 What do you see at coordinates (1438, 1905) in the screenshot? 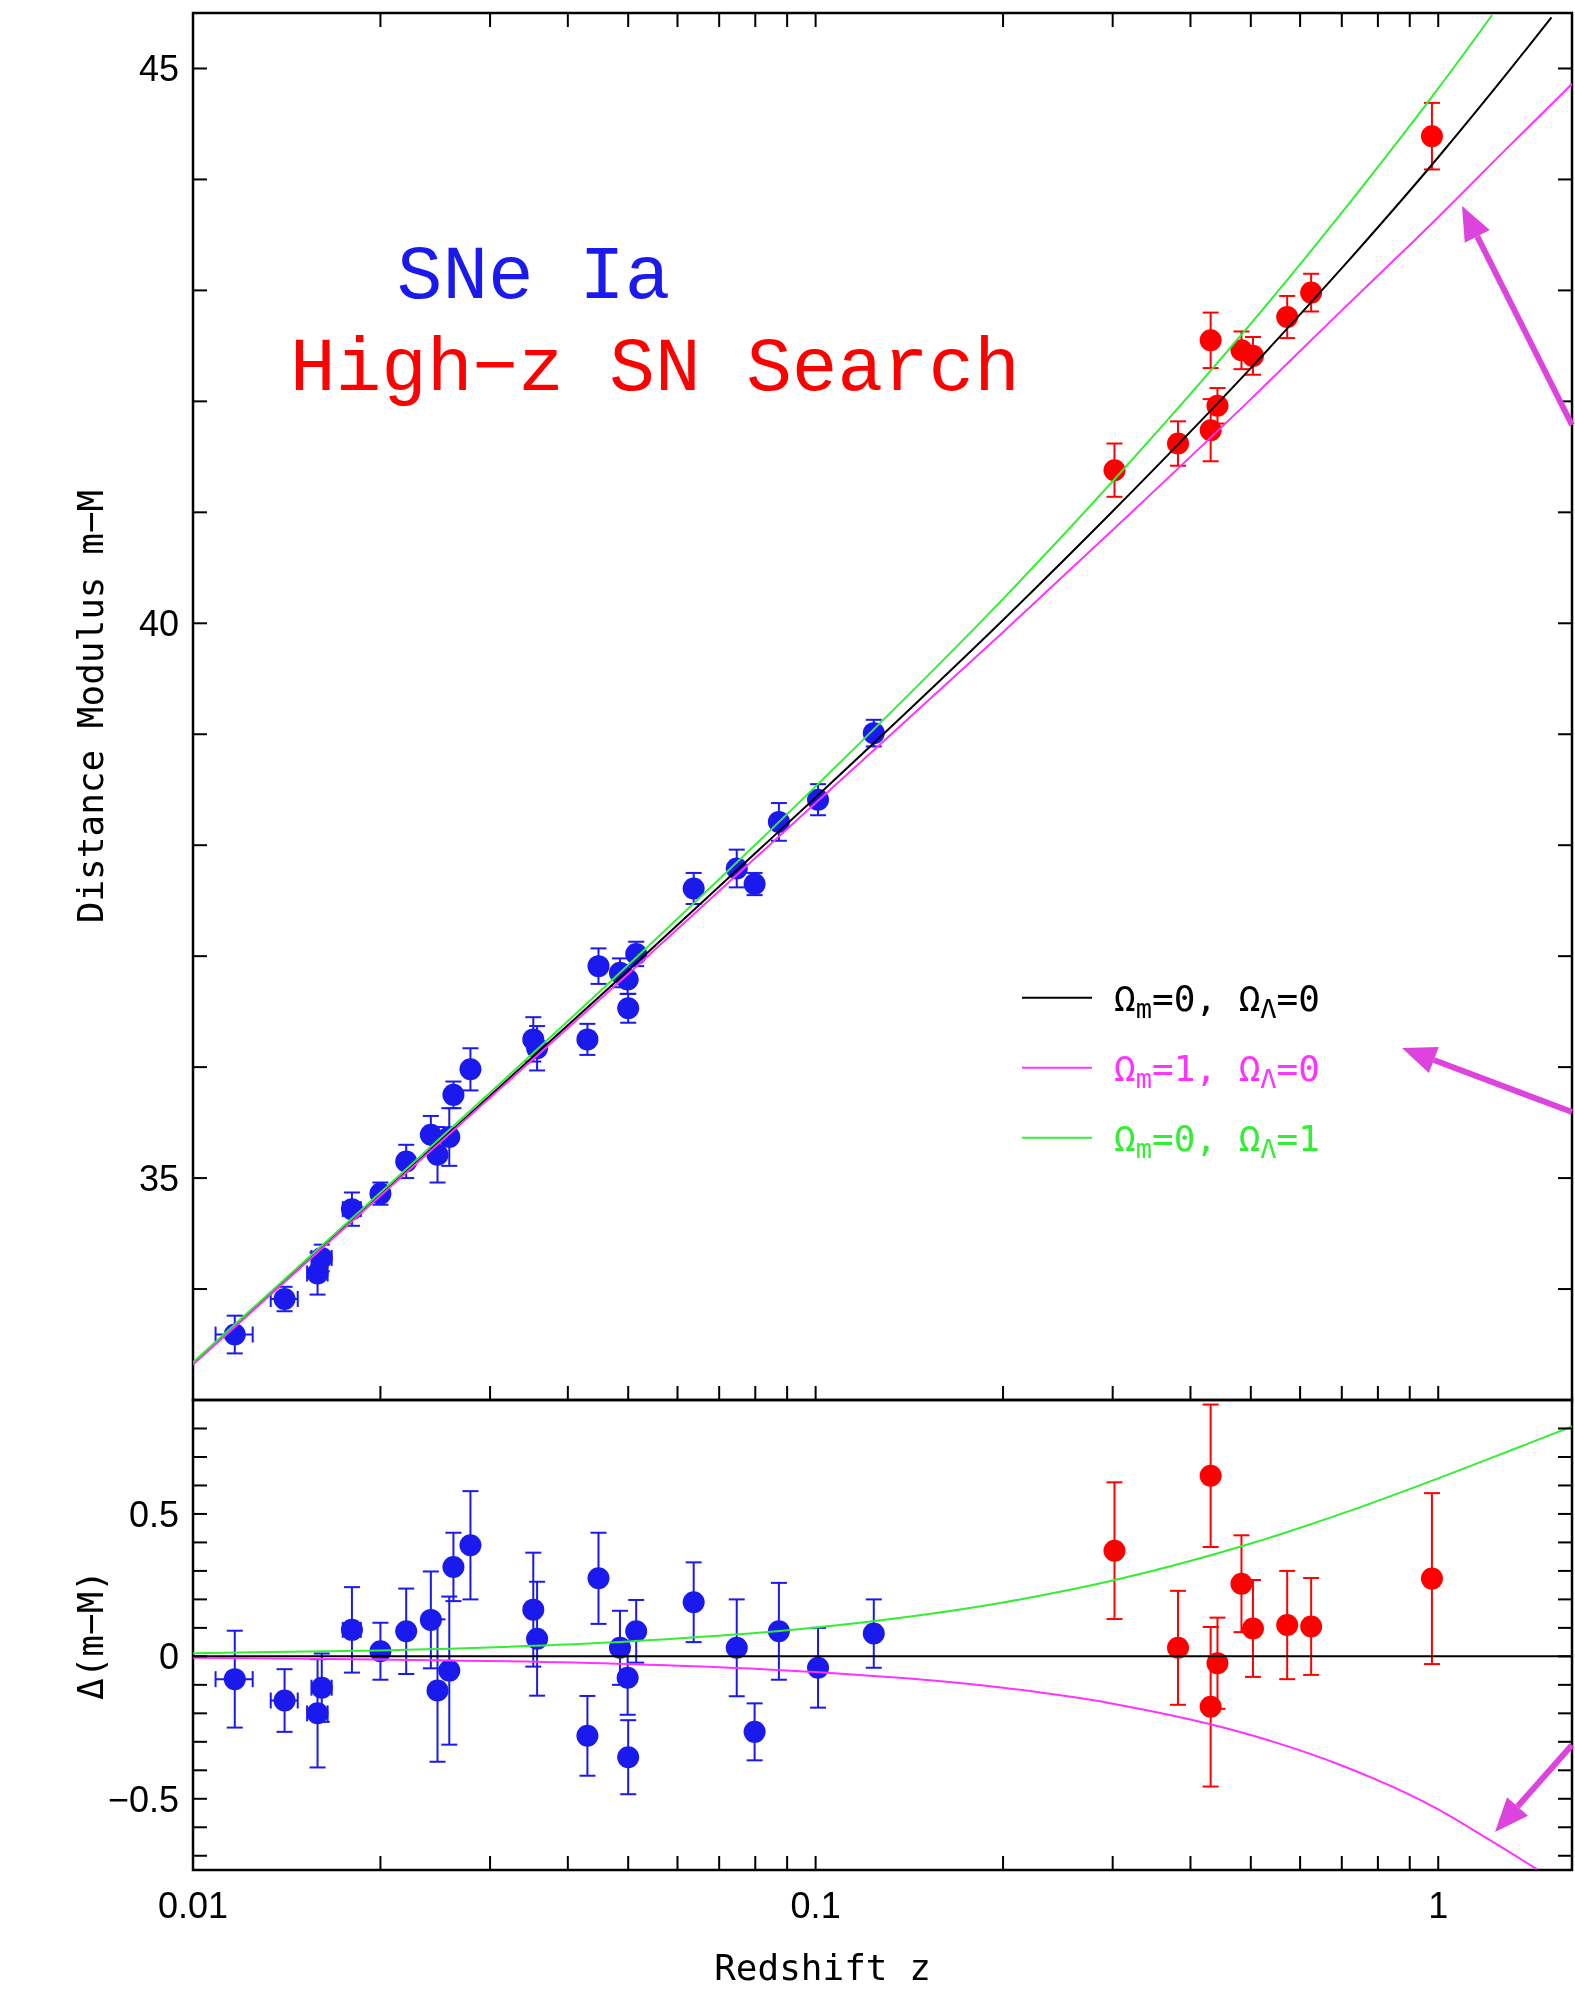
I see `x-tick-label: 1` at bounding box center [1438, 1905].